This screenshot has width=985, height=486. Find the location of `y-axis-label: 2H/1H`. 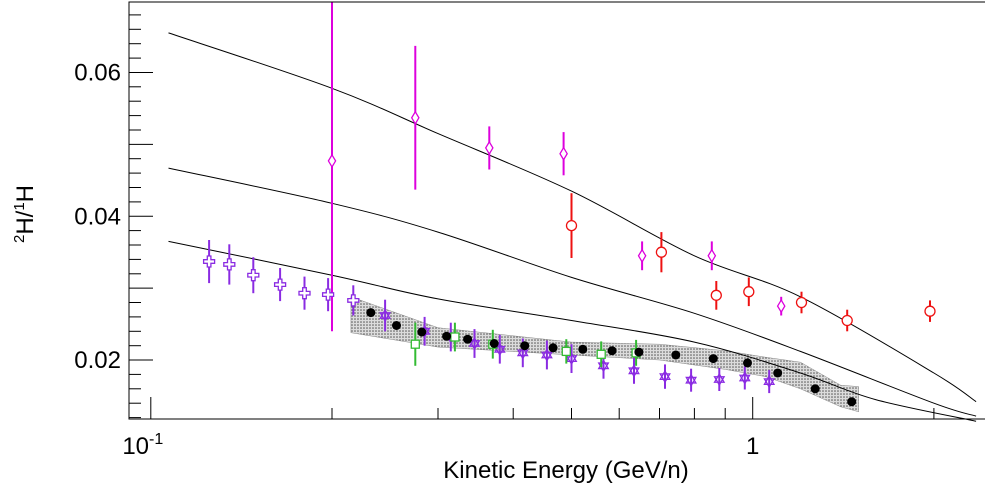

y-axis-label: 2H/1H is located at coordinates (25, 214).